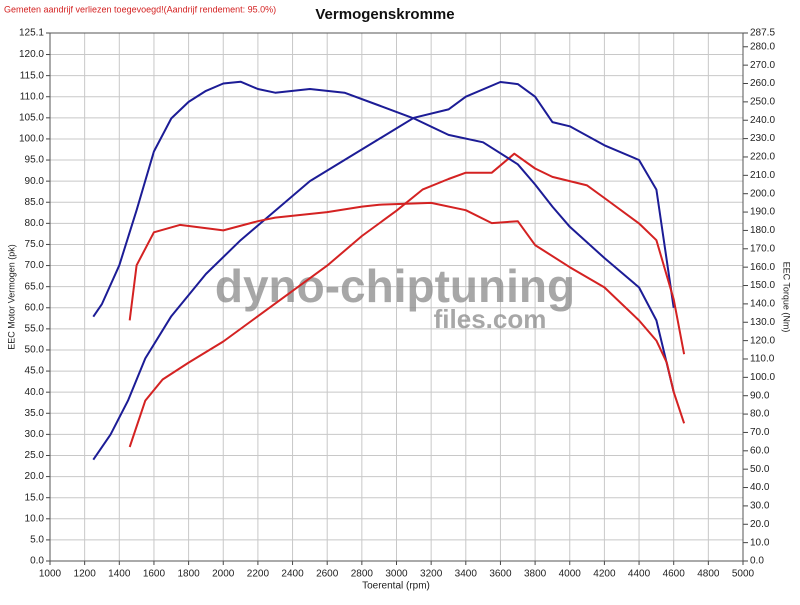 The image size is (800, 605). Describe the element at coordinates (384, 14) in the screenshot. I see `chart-title: Vermogenskromme` at that location.